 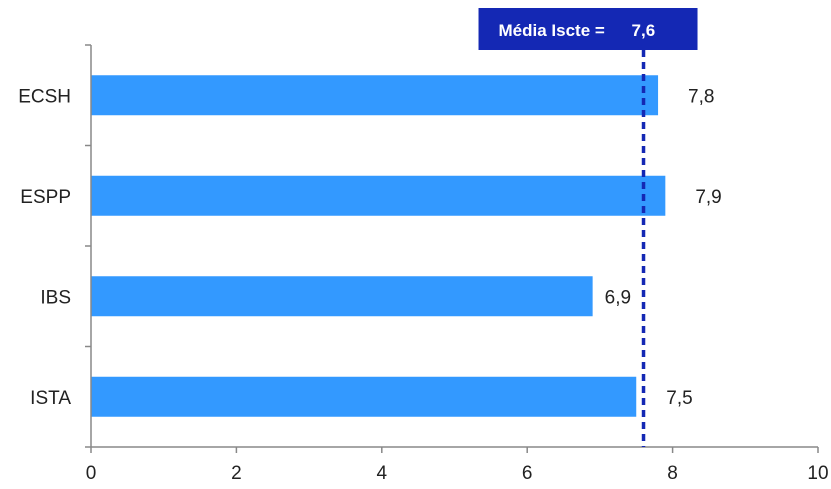 I want to click on bar-ibs, so click(x=342, y=296).